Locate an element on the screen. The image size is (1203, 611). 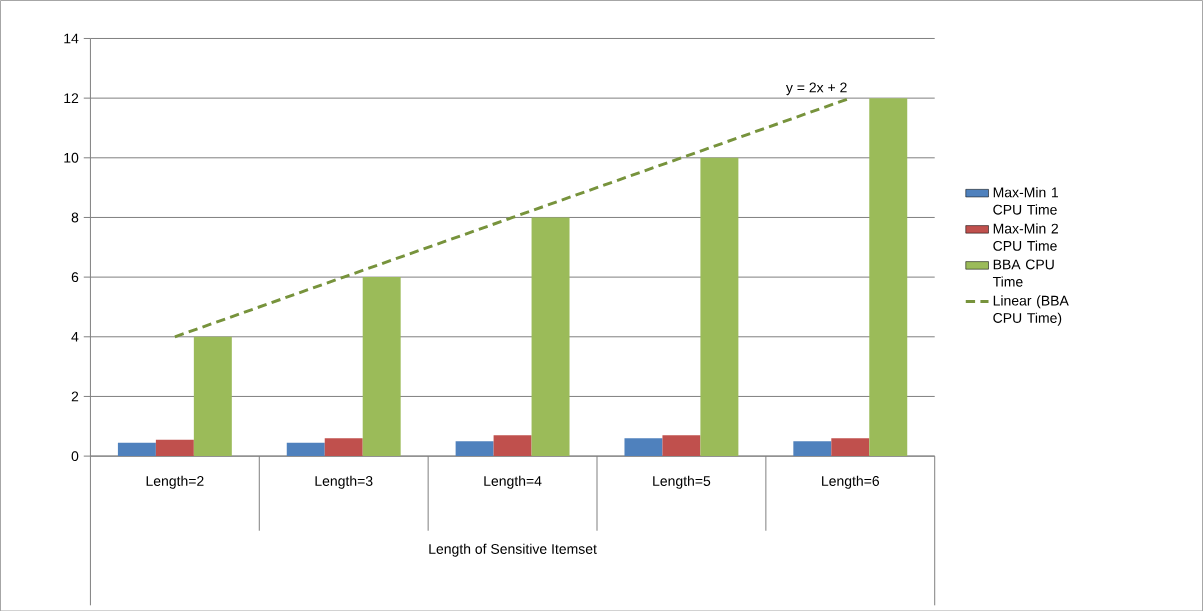
y-tick-label: 10 is located at coordinates (71, 157).